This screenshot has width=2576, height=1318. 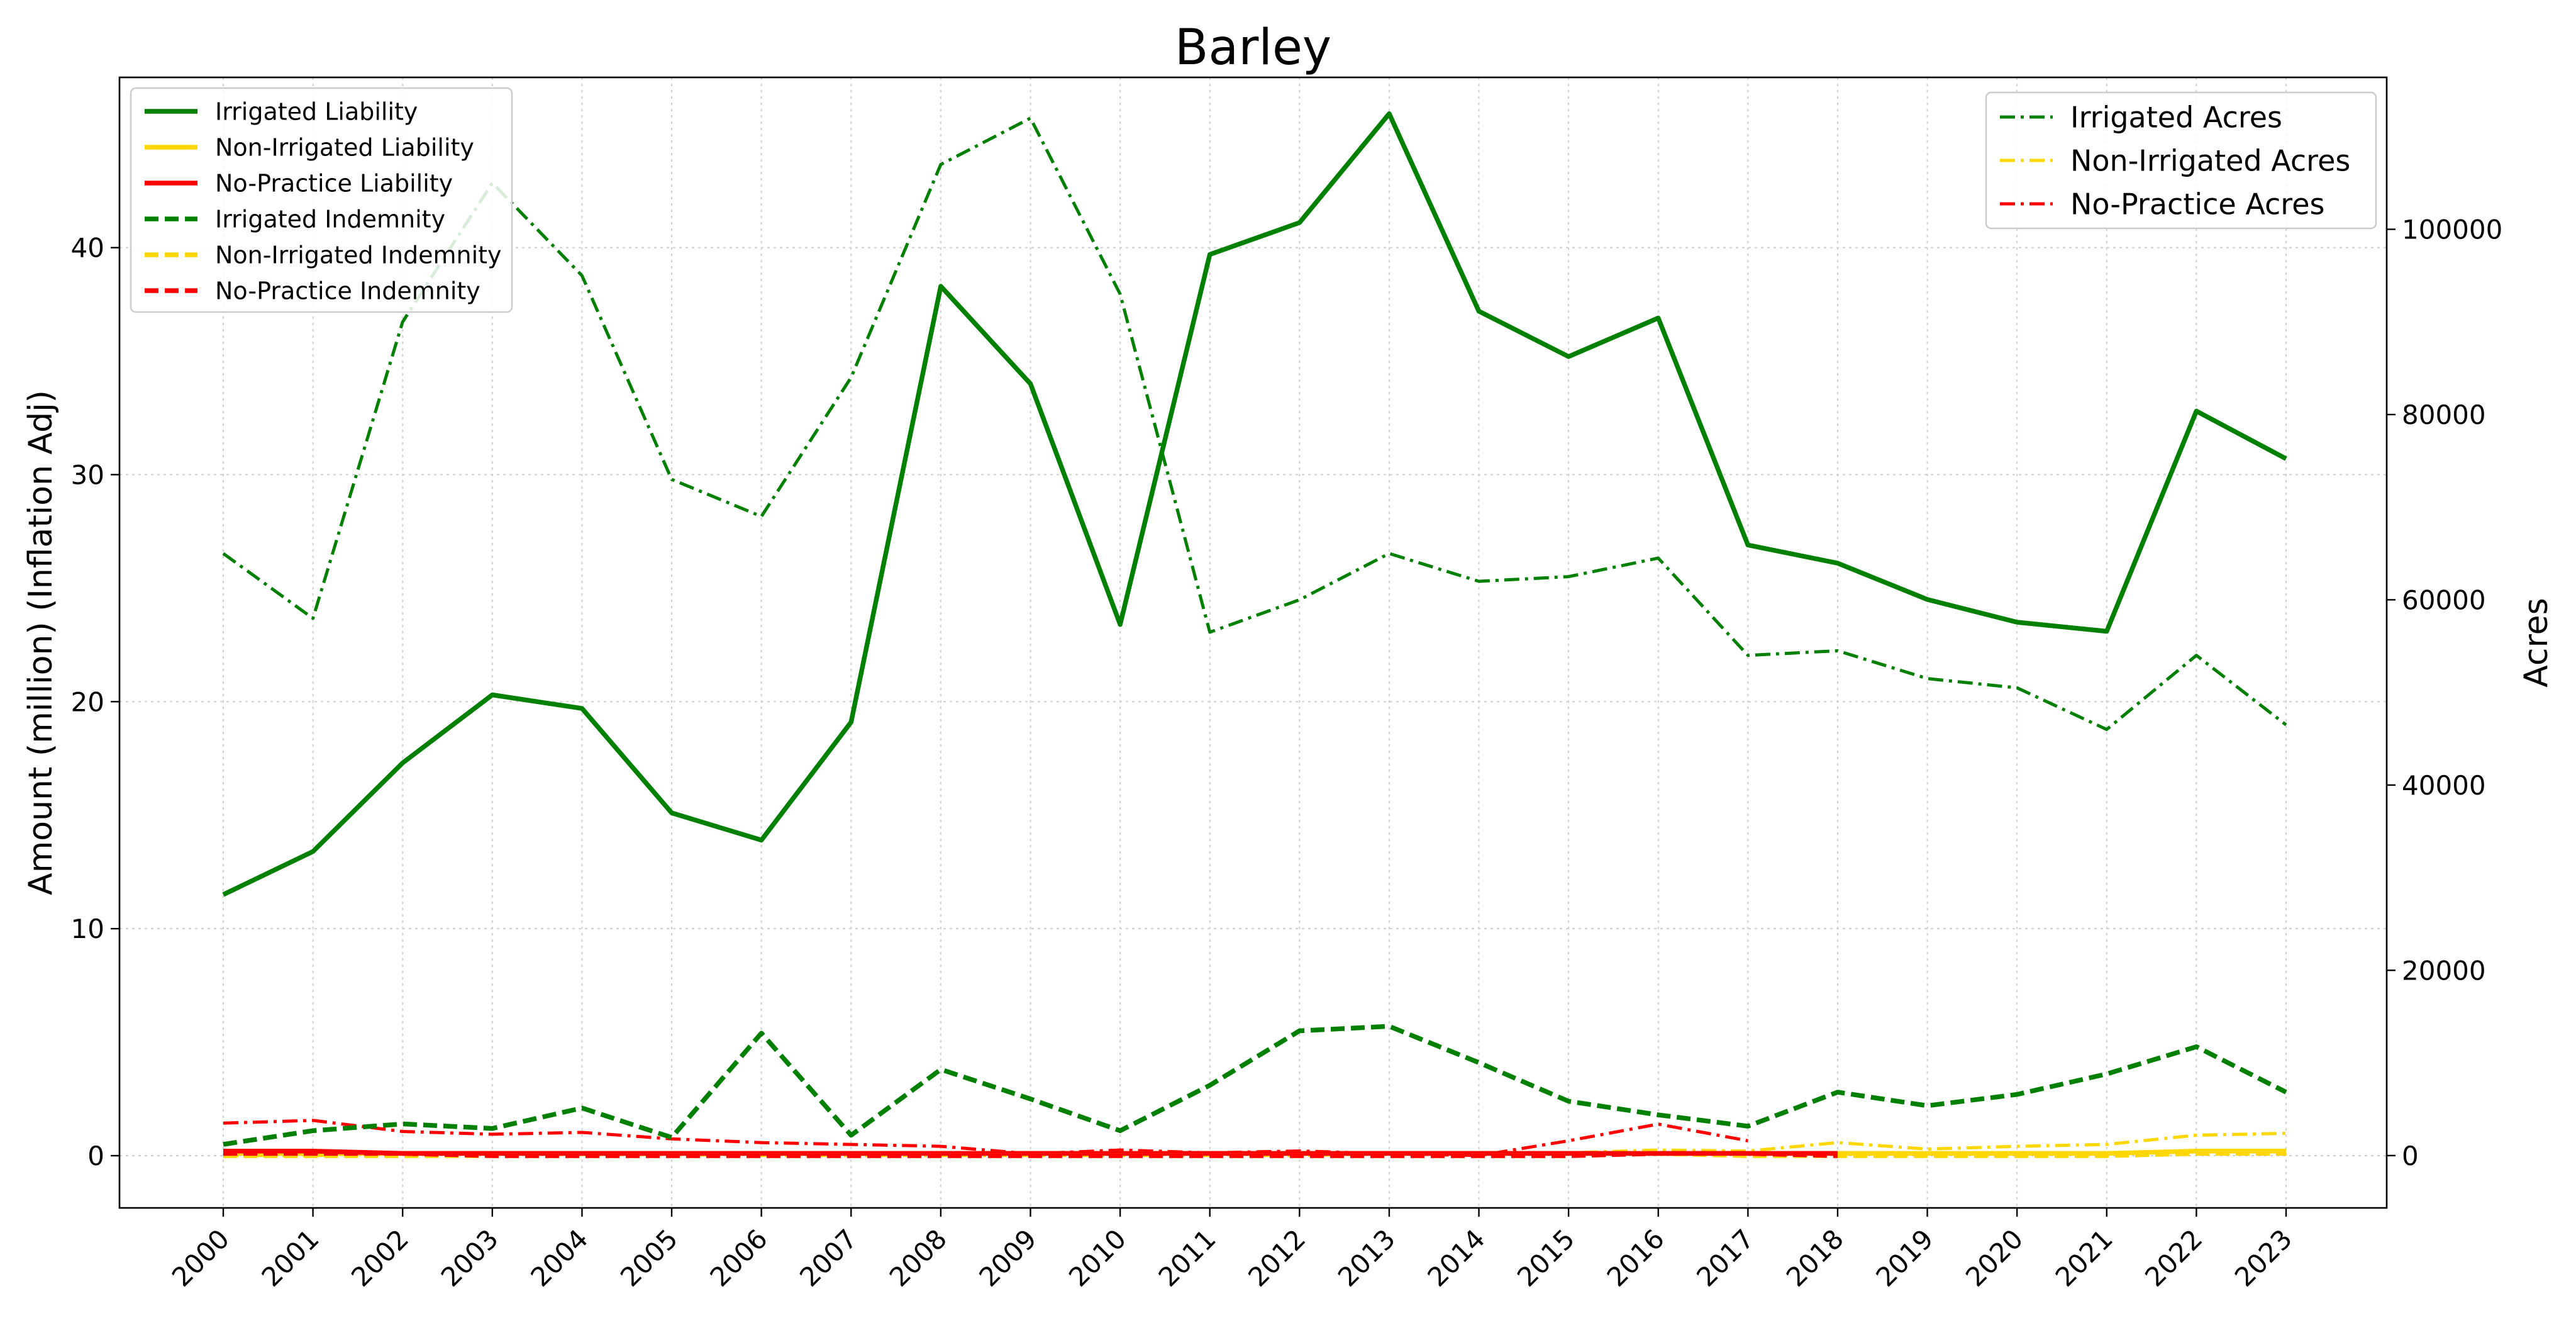 I want to click on y-axis-title: Amount (million) (Inflation Adj), so click(x=41, y=642).